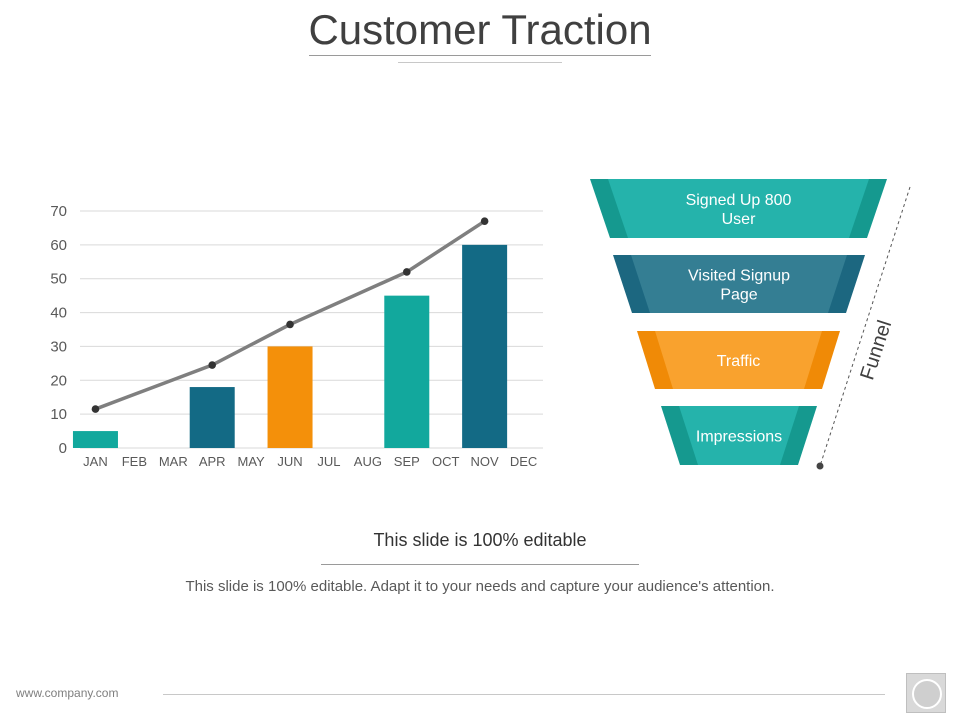 The height and width of the screenshot is (720, 960). I want to click on y-tick-label: 10, so click(58, 414).